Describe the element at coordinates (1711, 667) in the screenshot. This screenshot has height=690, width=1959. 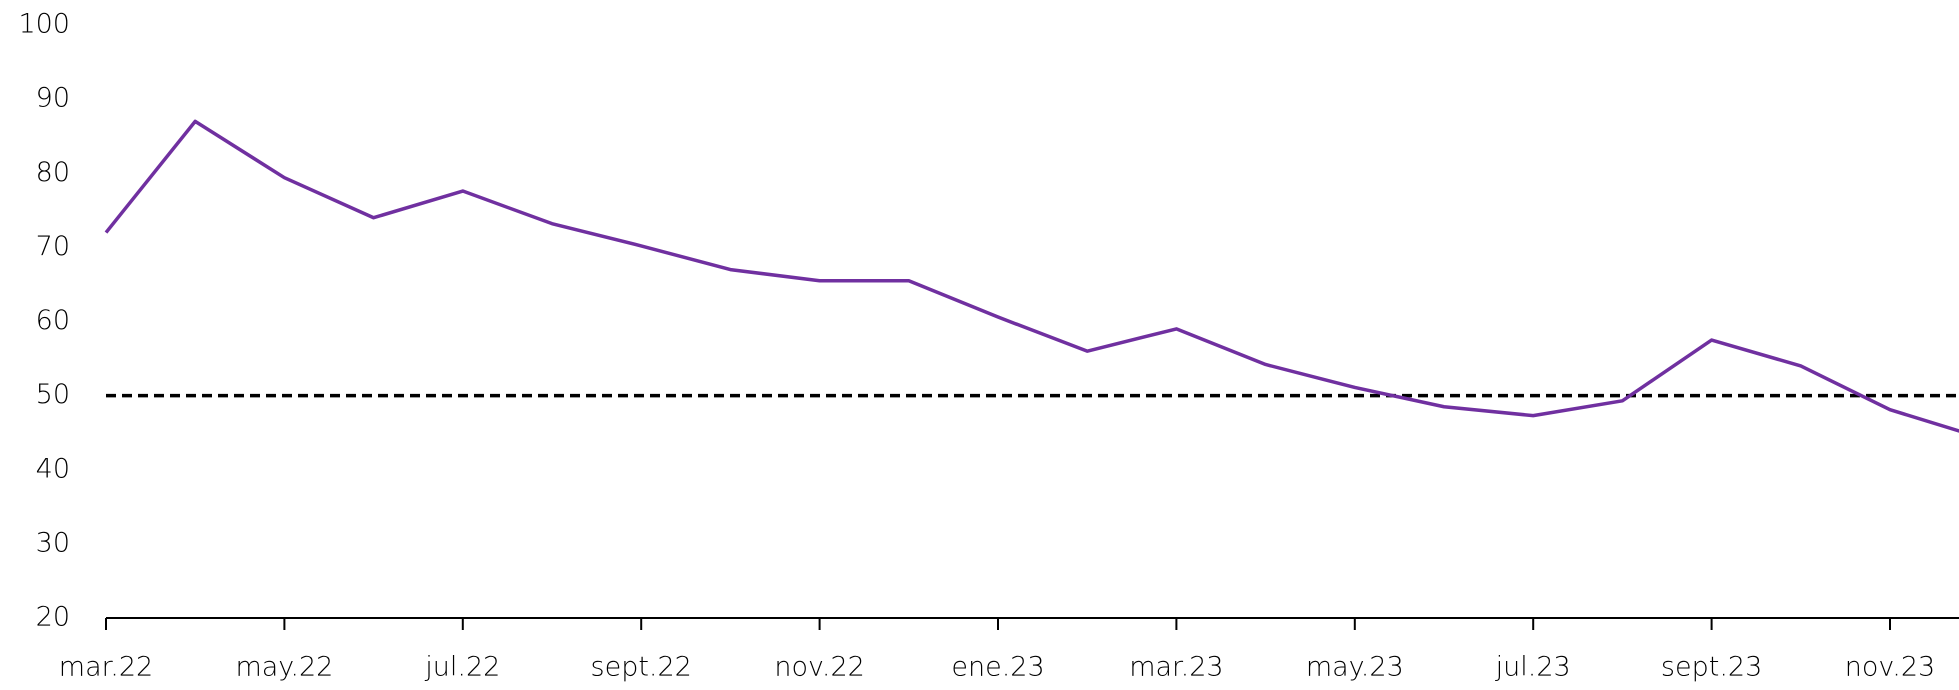
I see `x-tick-label: sept.23` at that location.